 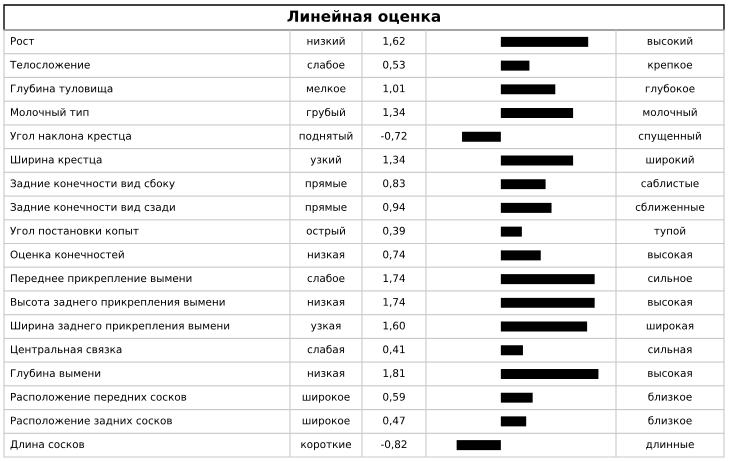 What do you see at coordinates (120, 327) in the screenshot?
I see `y-tick-label: Ширина заднего прикрепления вымени` at bounding box center [120, 327].